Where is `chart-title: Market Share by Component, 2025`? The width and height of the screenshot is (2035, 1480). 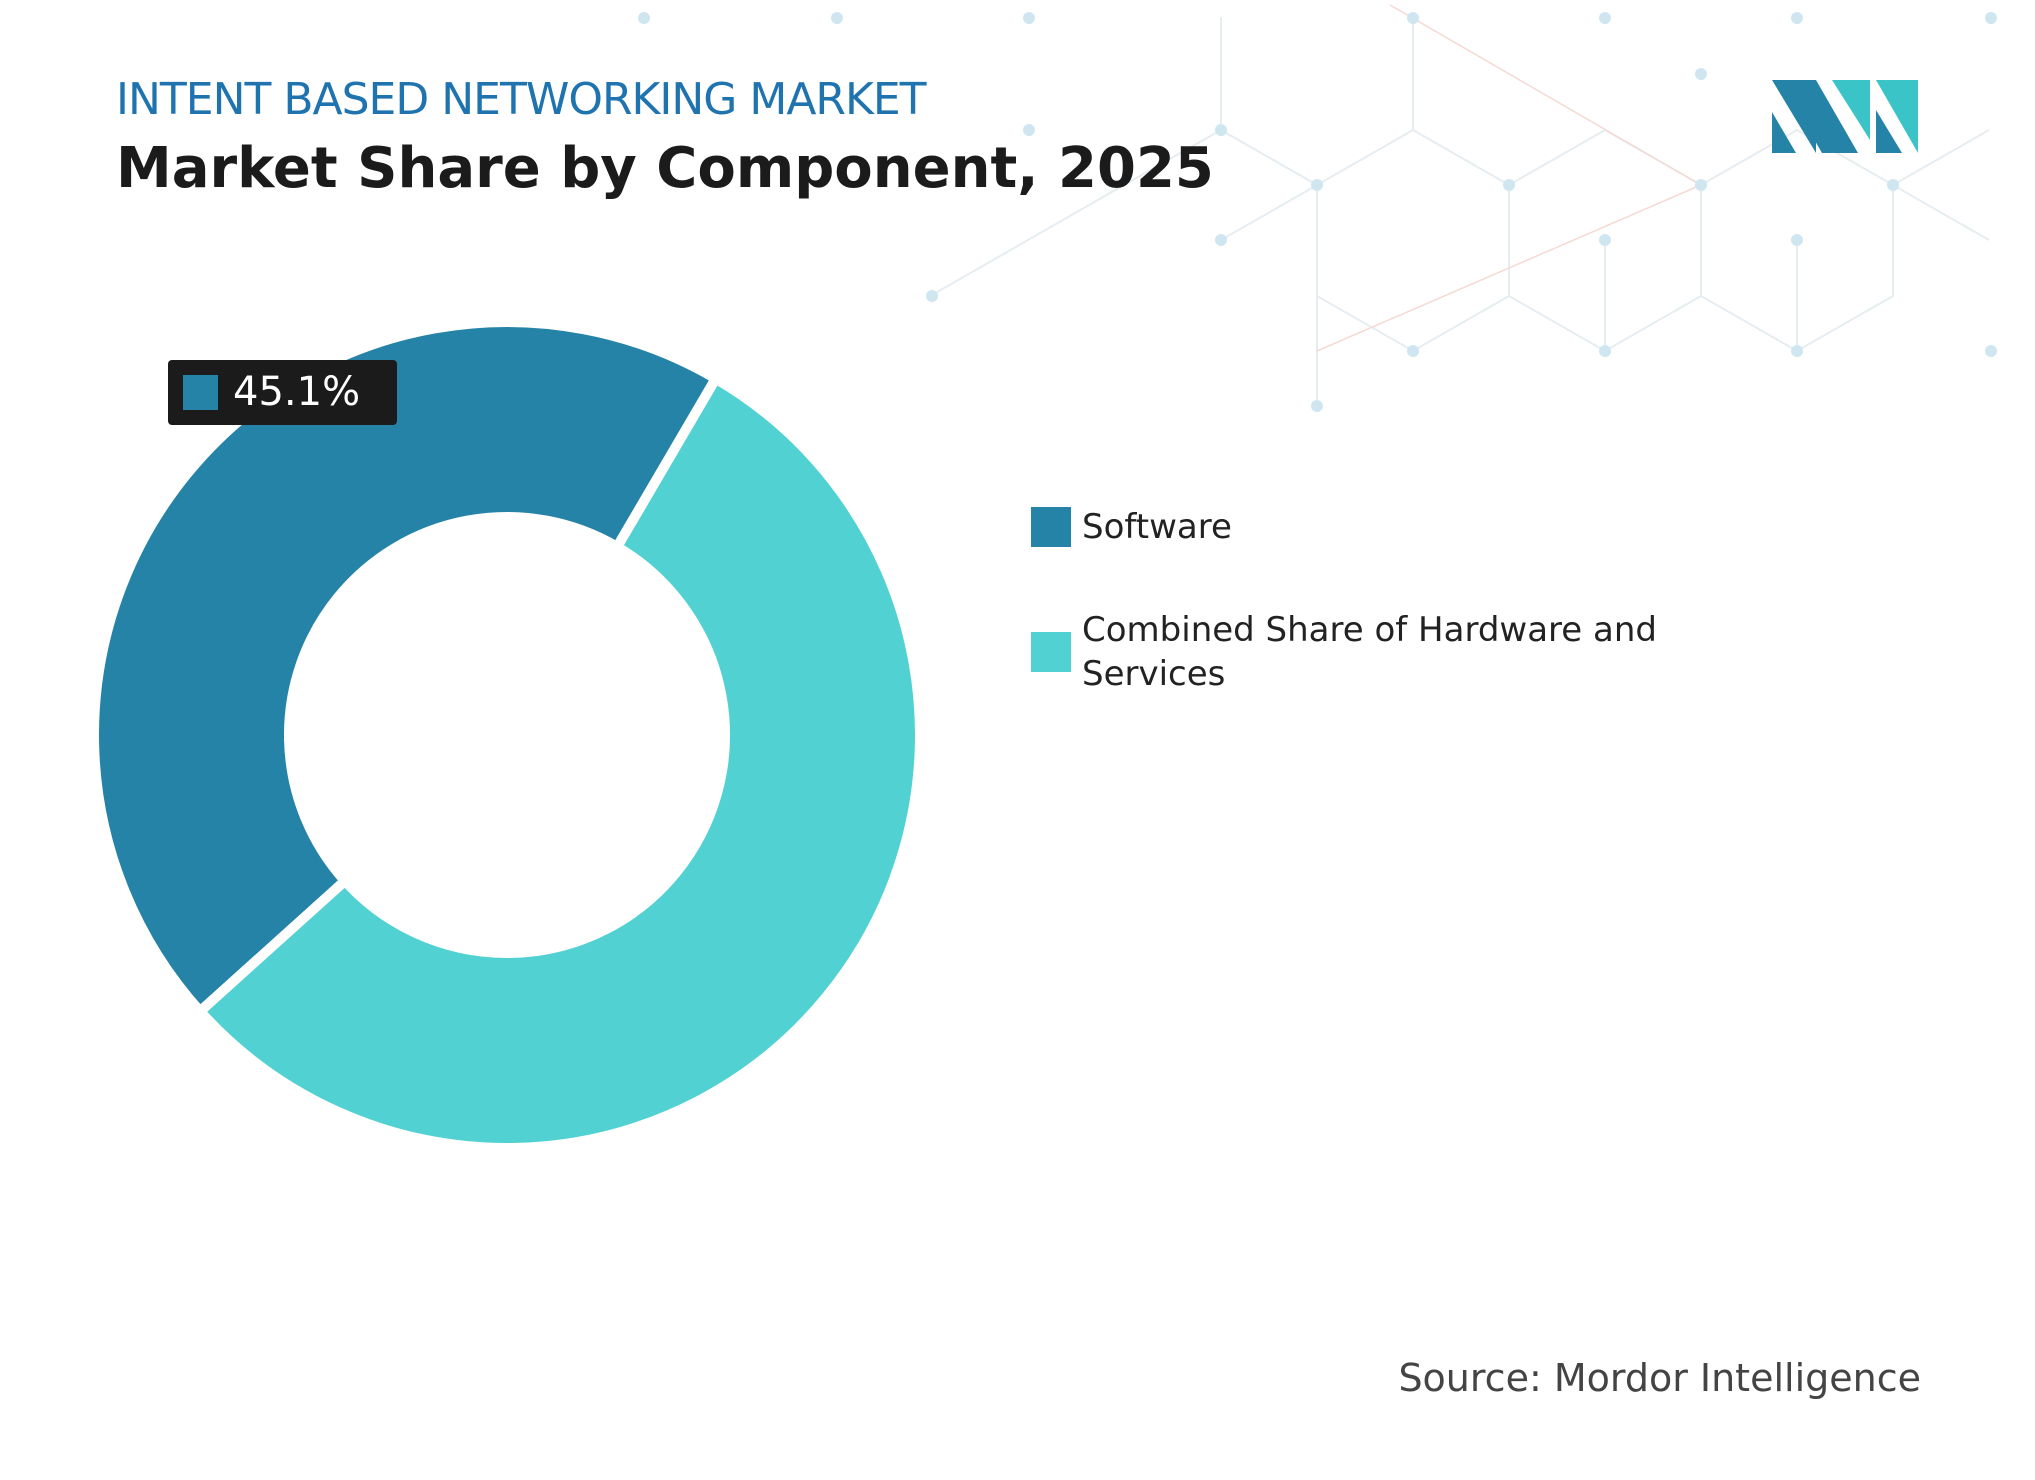 chart-title: Market Share by Component, 2025 is located at coordinates (665, 168).